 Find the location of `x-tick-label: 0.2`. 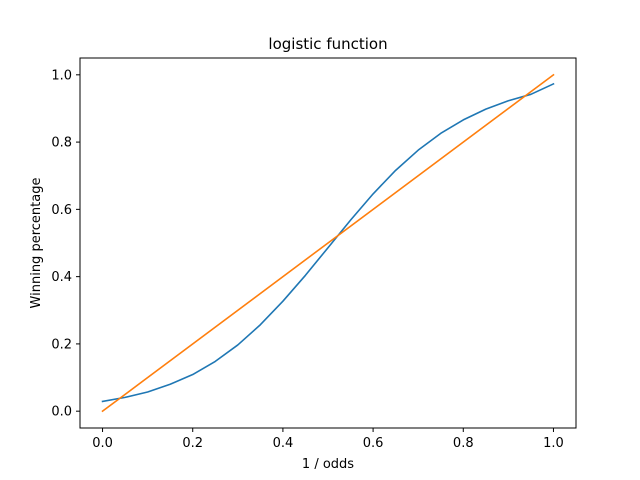

x-tick-label: 0.2 is located at coordinates (192, 443).